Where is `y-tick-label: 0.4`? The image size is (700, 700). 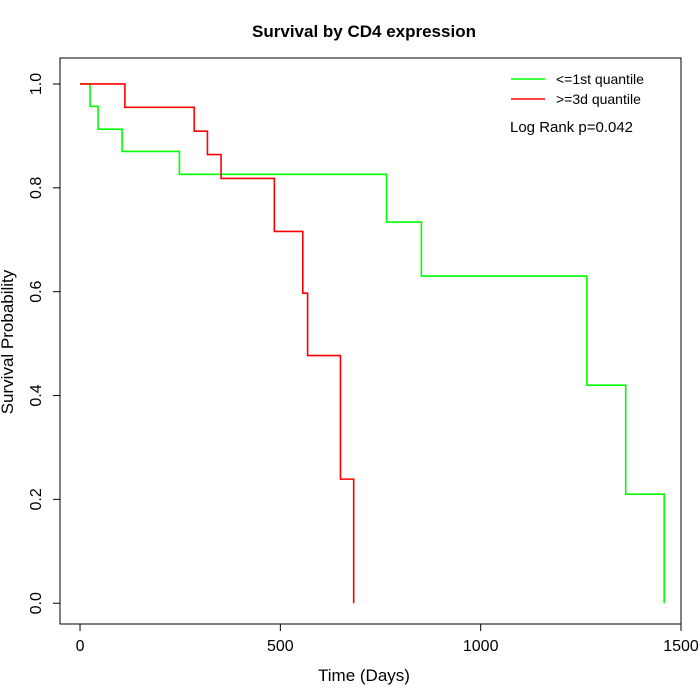
y-tick-label: 0.4 is located at coordinates (36, 395).